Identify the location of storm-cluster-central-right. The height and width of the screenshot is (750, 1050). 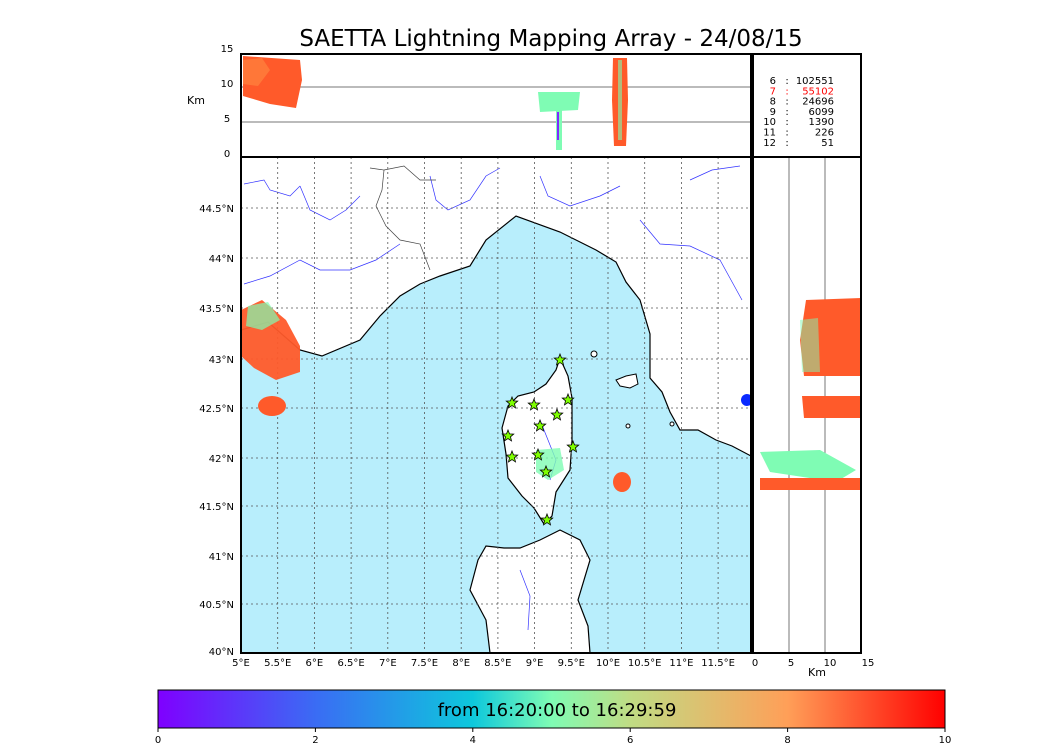
(808, 466).